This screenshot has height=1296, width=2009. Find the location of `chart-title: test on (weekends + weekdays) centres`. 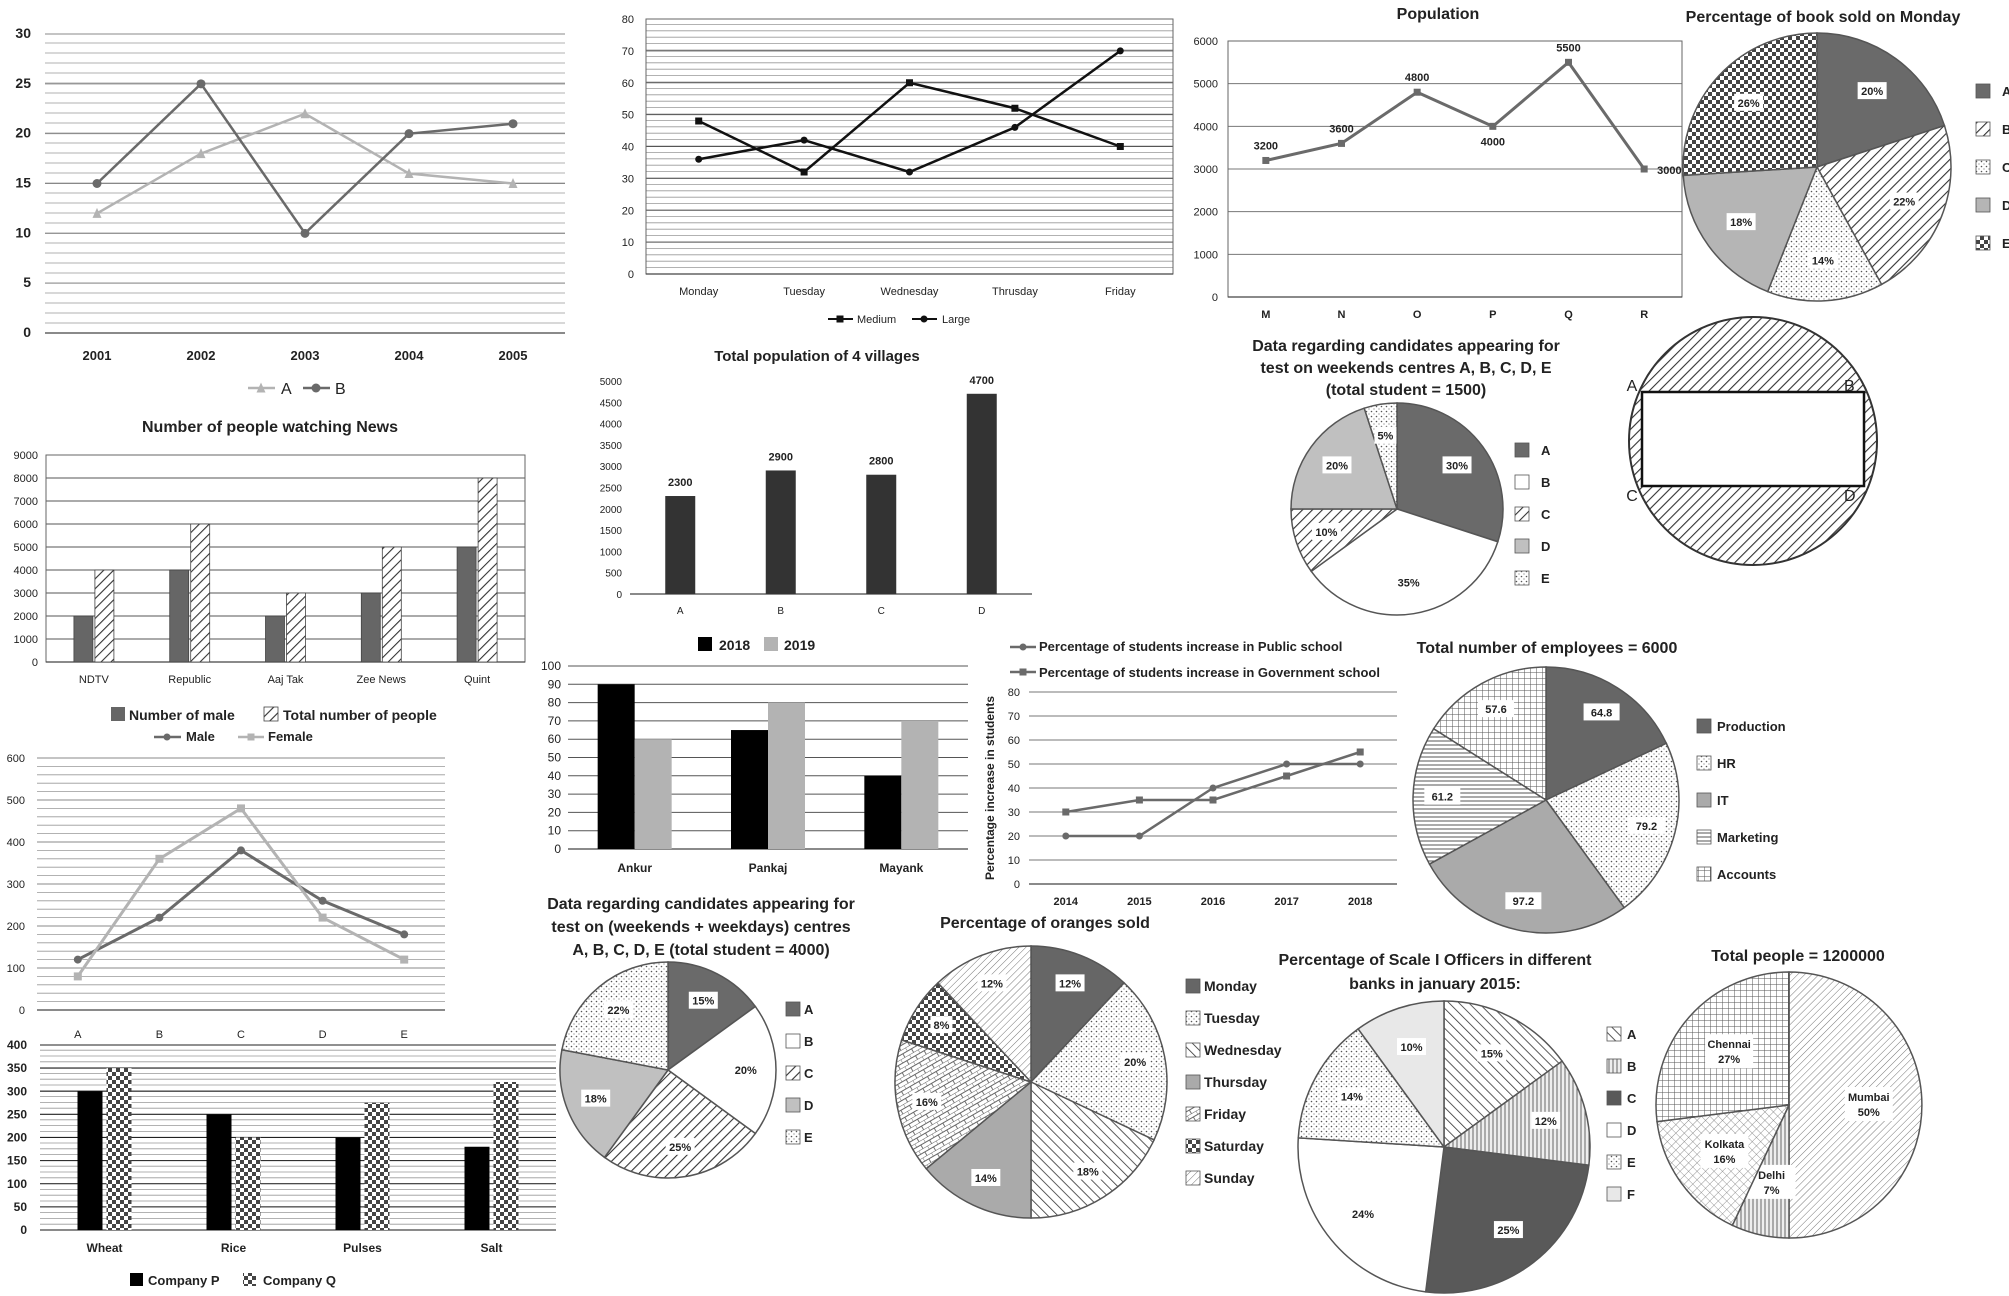

chart-title: test on (weekends + weekdays) centres is located at coordinates (700, 927).